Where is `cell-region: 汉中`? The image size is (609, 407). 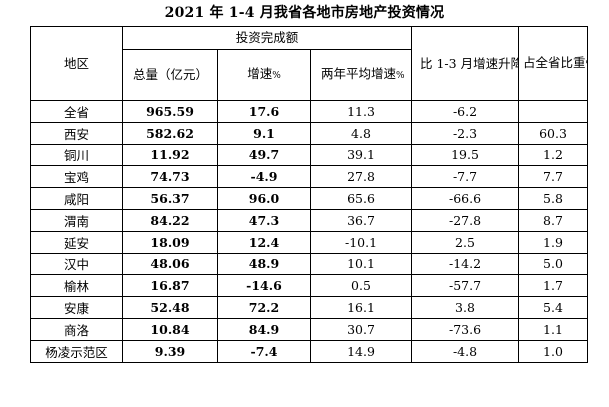 cell-region: 汉中 is located at coordinates (76, 264).